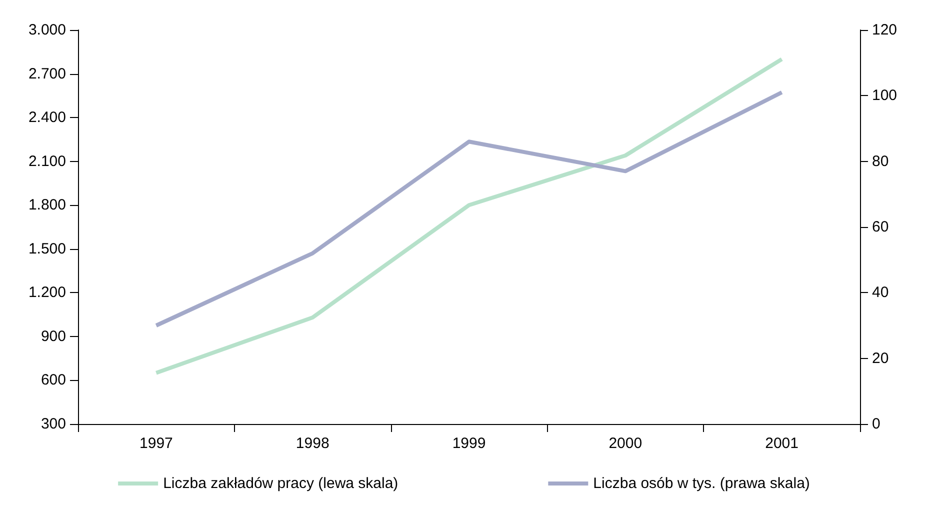  Describe the element at coordinates (47, 293) in the screenshot. I see `y-tick-label: 1.200` at that location.